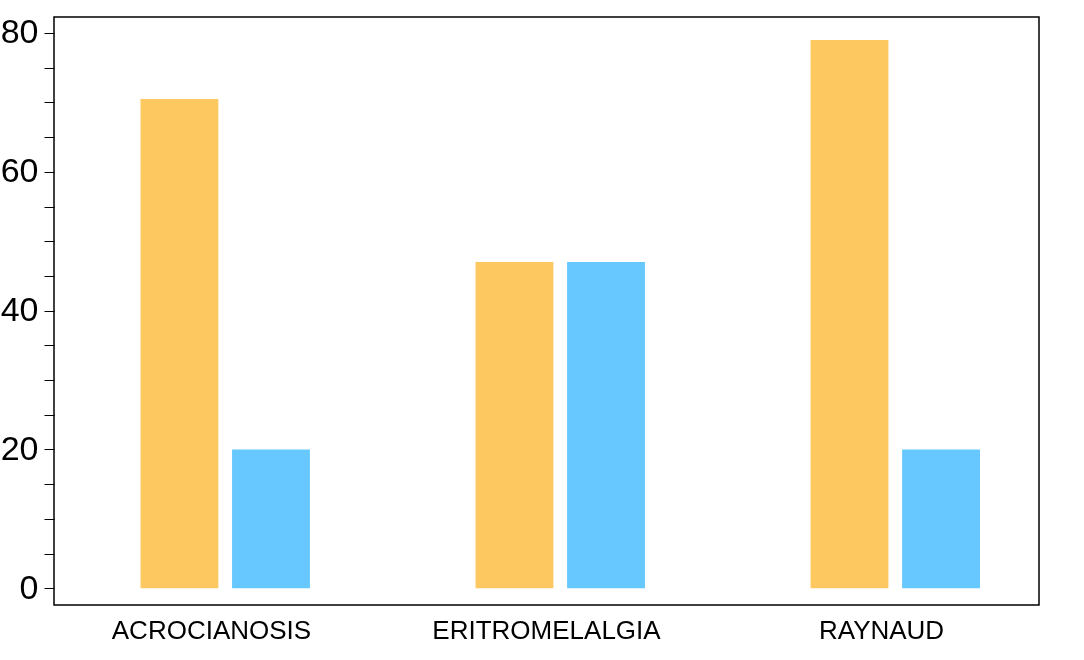  I want to click on y-tick-label: 80, so click(19, 31).